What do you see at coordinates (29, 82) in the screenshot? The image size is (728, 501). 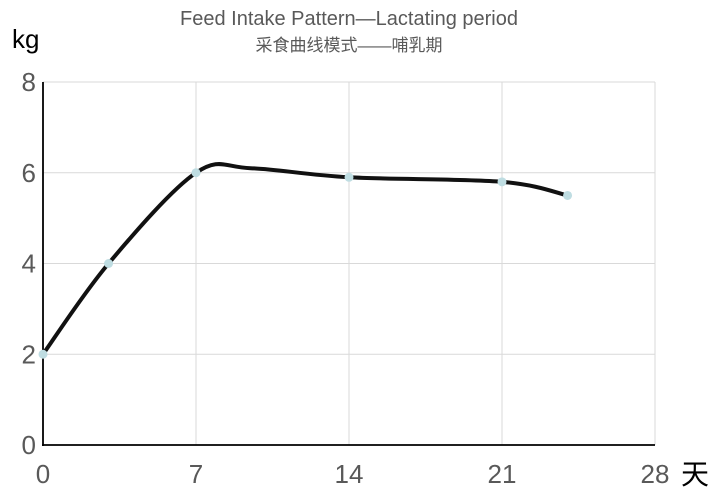 I see `y-tick-label: 8` at bounding box center [29, 82].